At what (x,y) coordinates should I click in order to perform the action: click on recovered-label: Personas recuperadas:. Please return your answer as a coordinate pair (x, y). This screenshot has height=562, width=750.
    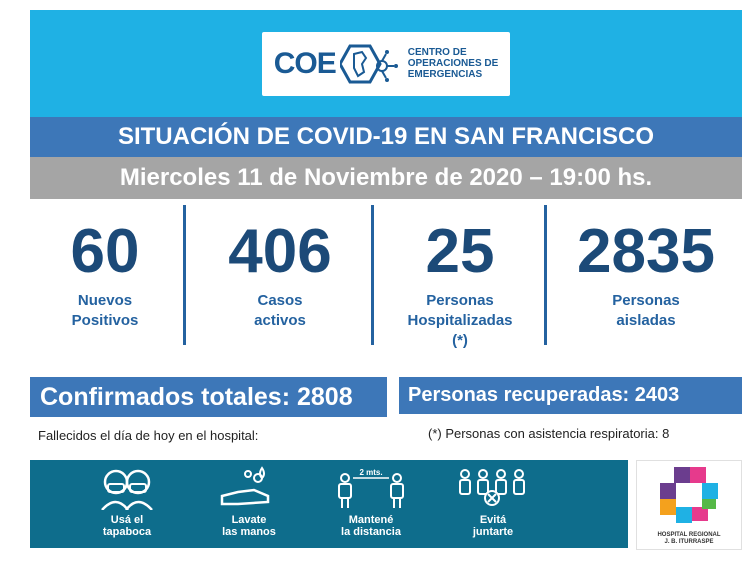
    Looking at the image, I should click on (521, 395).